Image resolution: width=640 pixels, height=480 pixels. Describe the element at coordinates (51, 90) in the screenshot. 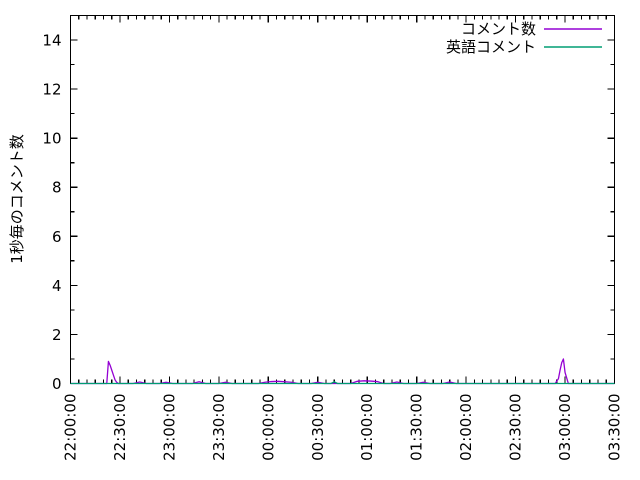

I see `y-tick-label: 12` at that location.